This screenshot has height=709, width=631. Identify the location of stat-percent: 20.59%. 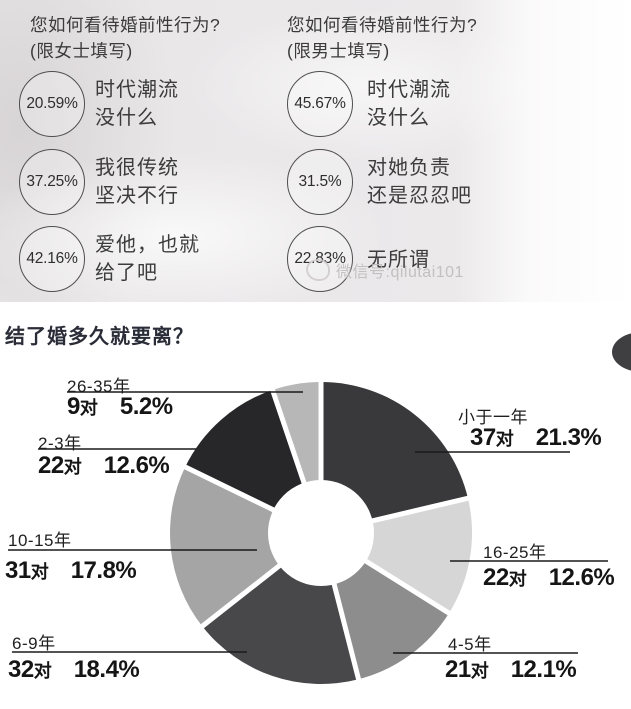
(52, 103).